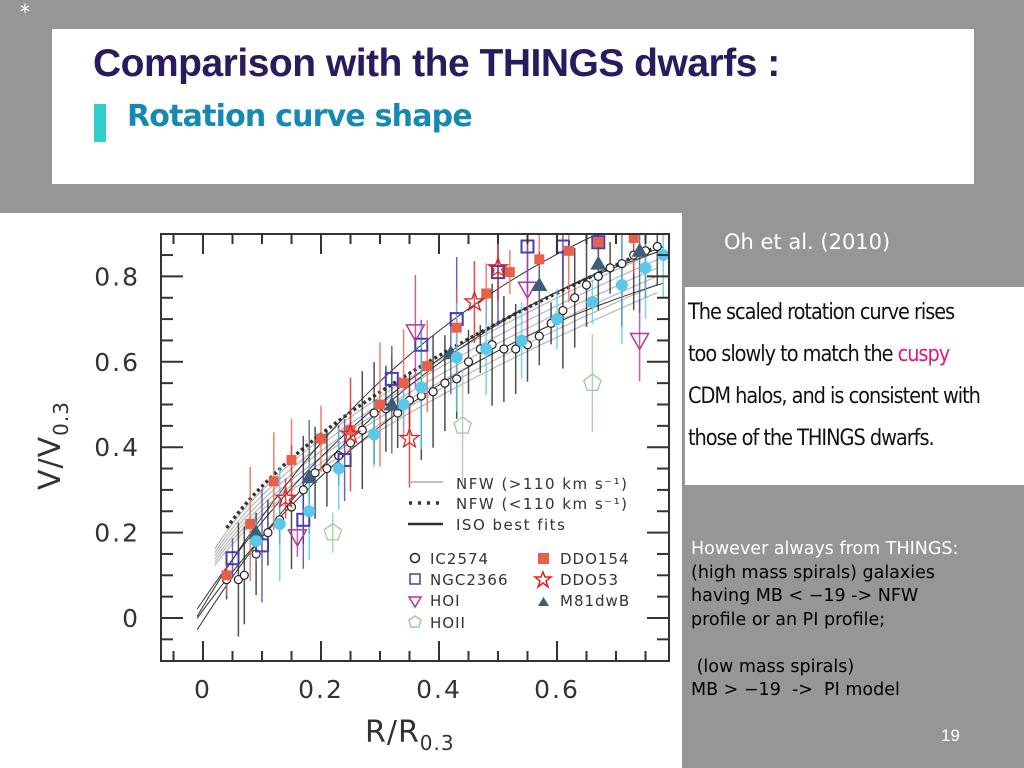 This screenshot has width=1024, height=768. Describe the element at coordinates (543, 601) in the screenshot. I see `legend-marker-triangle-filled` at that location.